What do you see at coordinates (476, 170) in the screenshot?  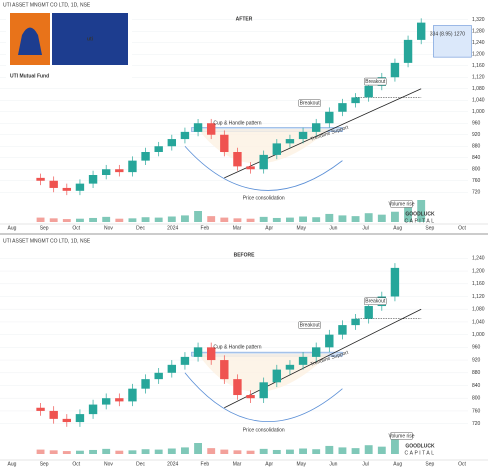 I see `y-tick-label: 800` at bounding box center [476, 170].